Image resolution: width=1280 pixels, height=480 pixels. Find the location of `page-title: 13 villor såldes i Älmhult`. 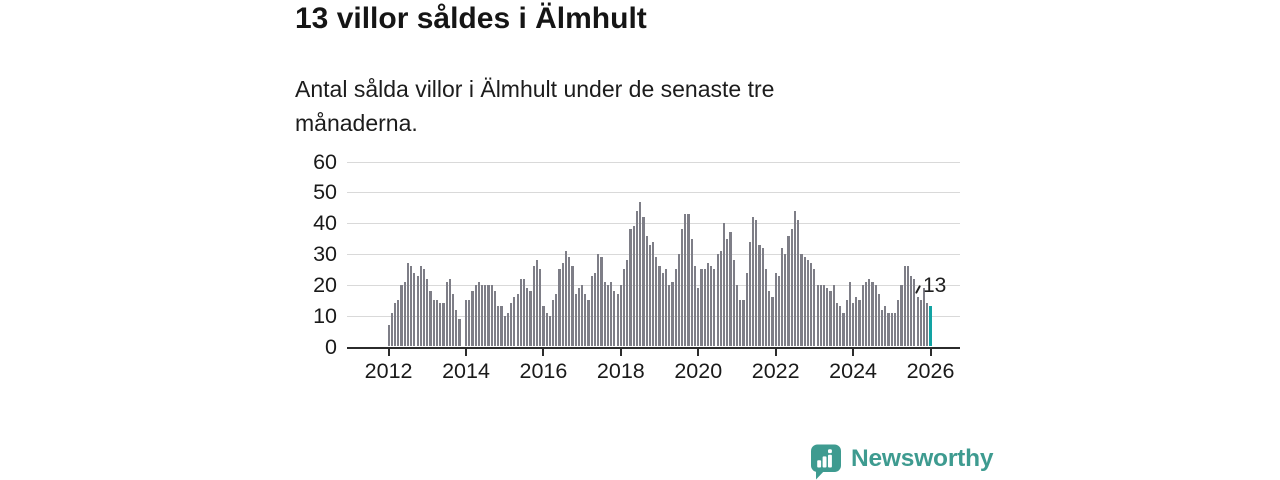

page-title: 13 villor såldes i Älmhult is located at coordinates (471, 18).